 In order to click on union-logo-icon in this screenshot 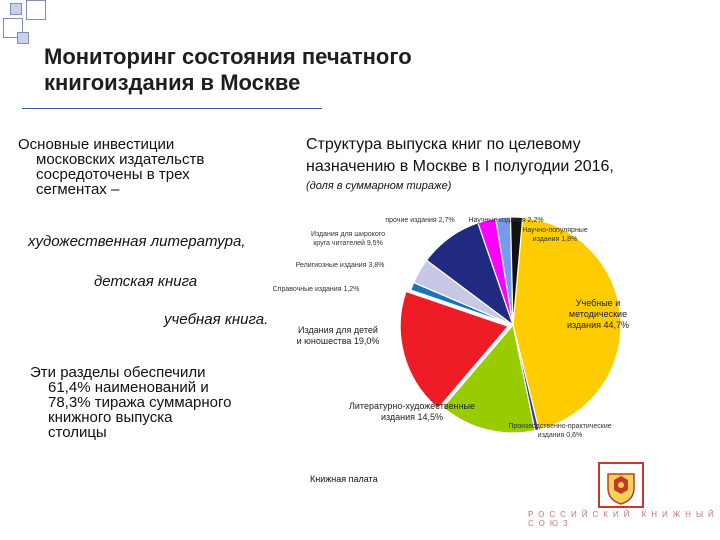, I will do `click(621, 485)`.